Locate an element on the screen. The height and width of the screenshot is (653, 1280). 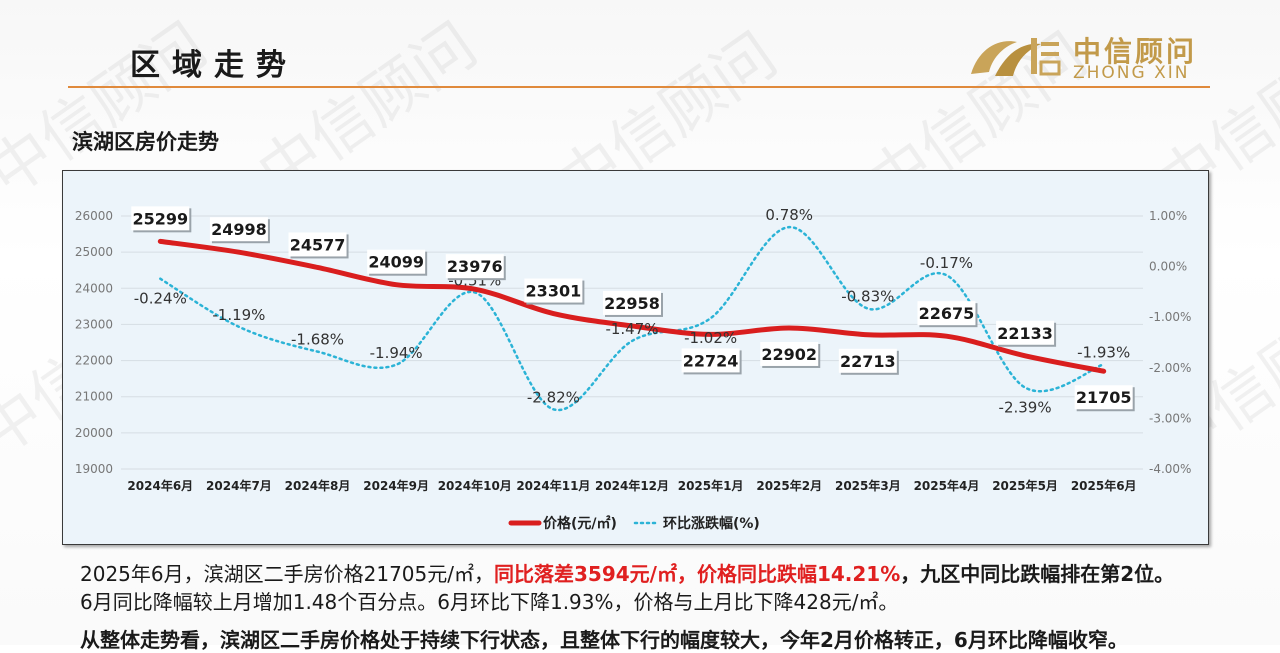
x-tick-label: 2024年9月 is located at coordinates (396, 485).